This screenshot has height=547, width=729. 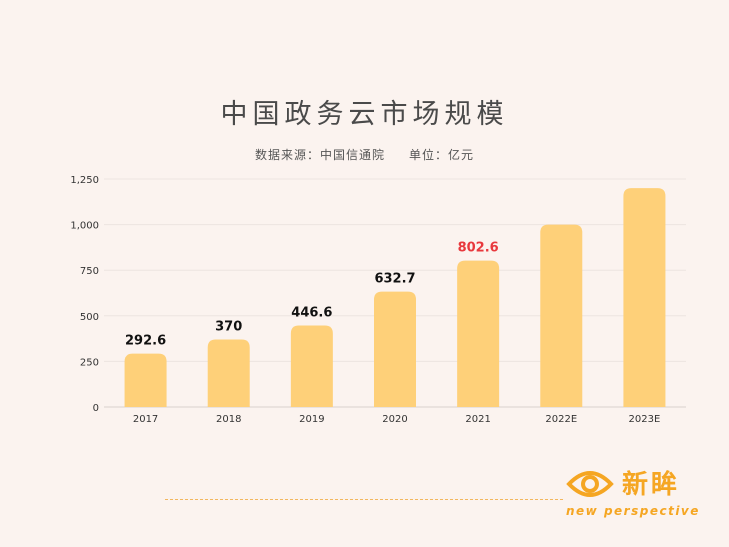 What do you see at coordinates (442, 155) in the screenshot?
I see `unit-label: 单位：亿元` at bounding box center [442, 155].